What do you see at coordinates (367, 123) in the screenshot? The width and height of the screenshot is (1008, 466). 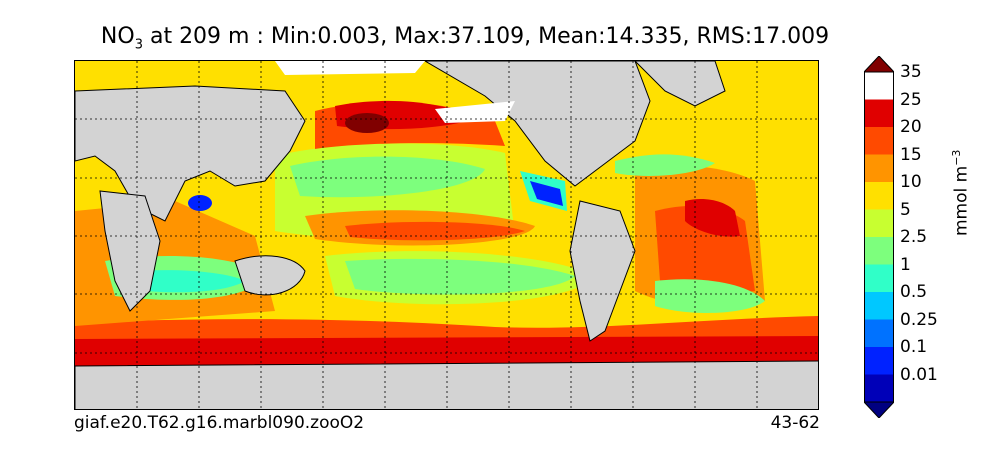 I see `north-pacific-max` at bounding box center [367, 123].